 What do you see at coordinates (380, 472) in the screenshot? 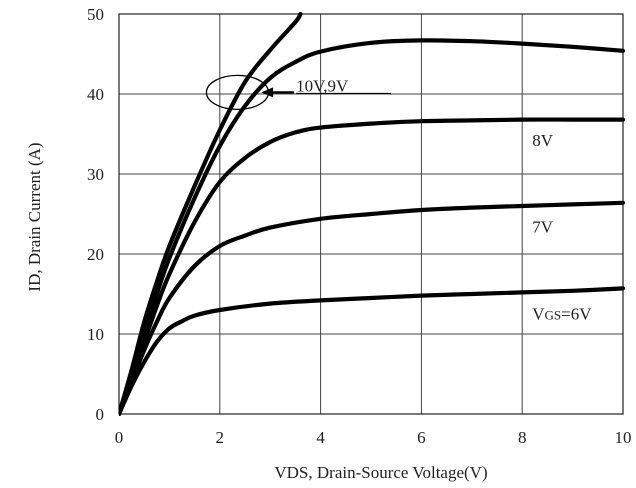
I see `x-axis-title: VDS, Drain-Source Voltage(V)` at bounding box center [380, 472].